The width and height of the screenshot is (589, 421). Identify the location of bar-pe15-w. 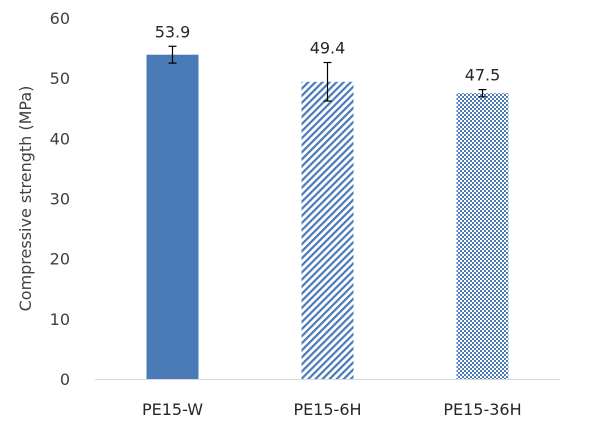
(172, 217).